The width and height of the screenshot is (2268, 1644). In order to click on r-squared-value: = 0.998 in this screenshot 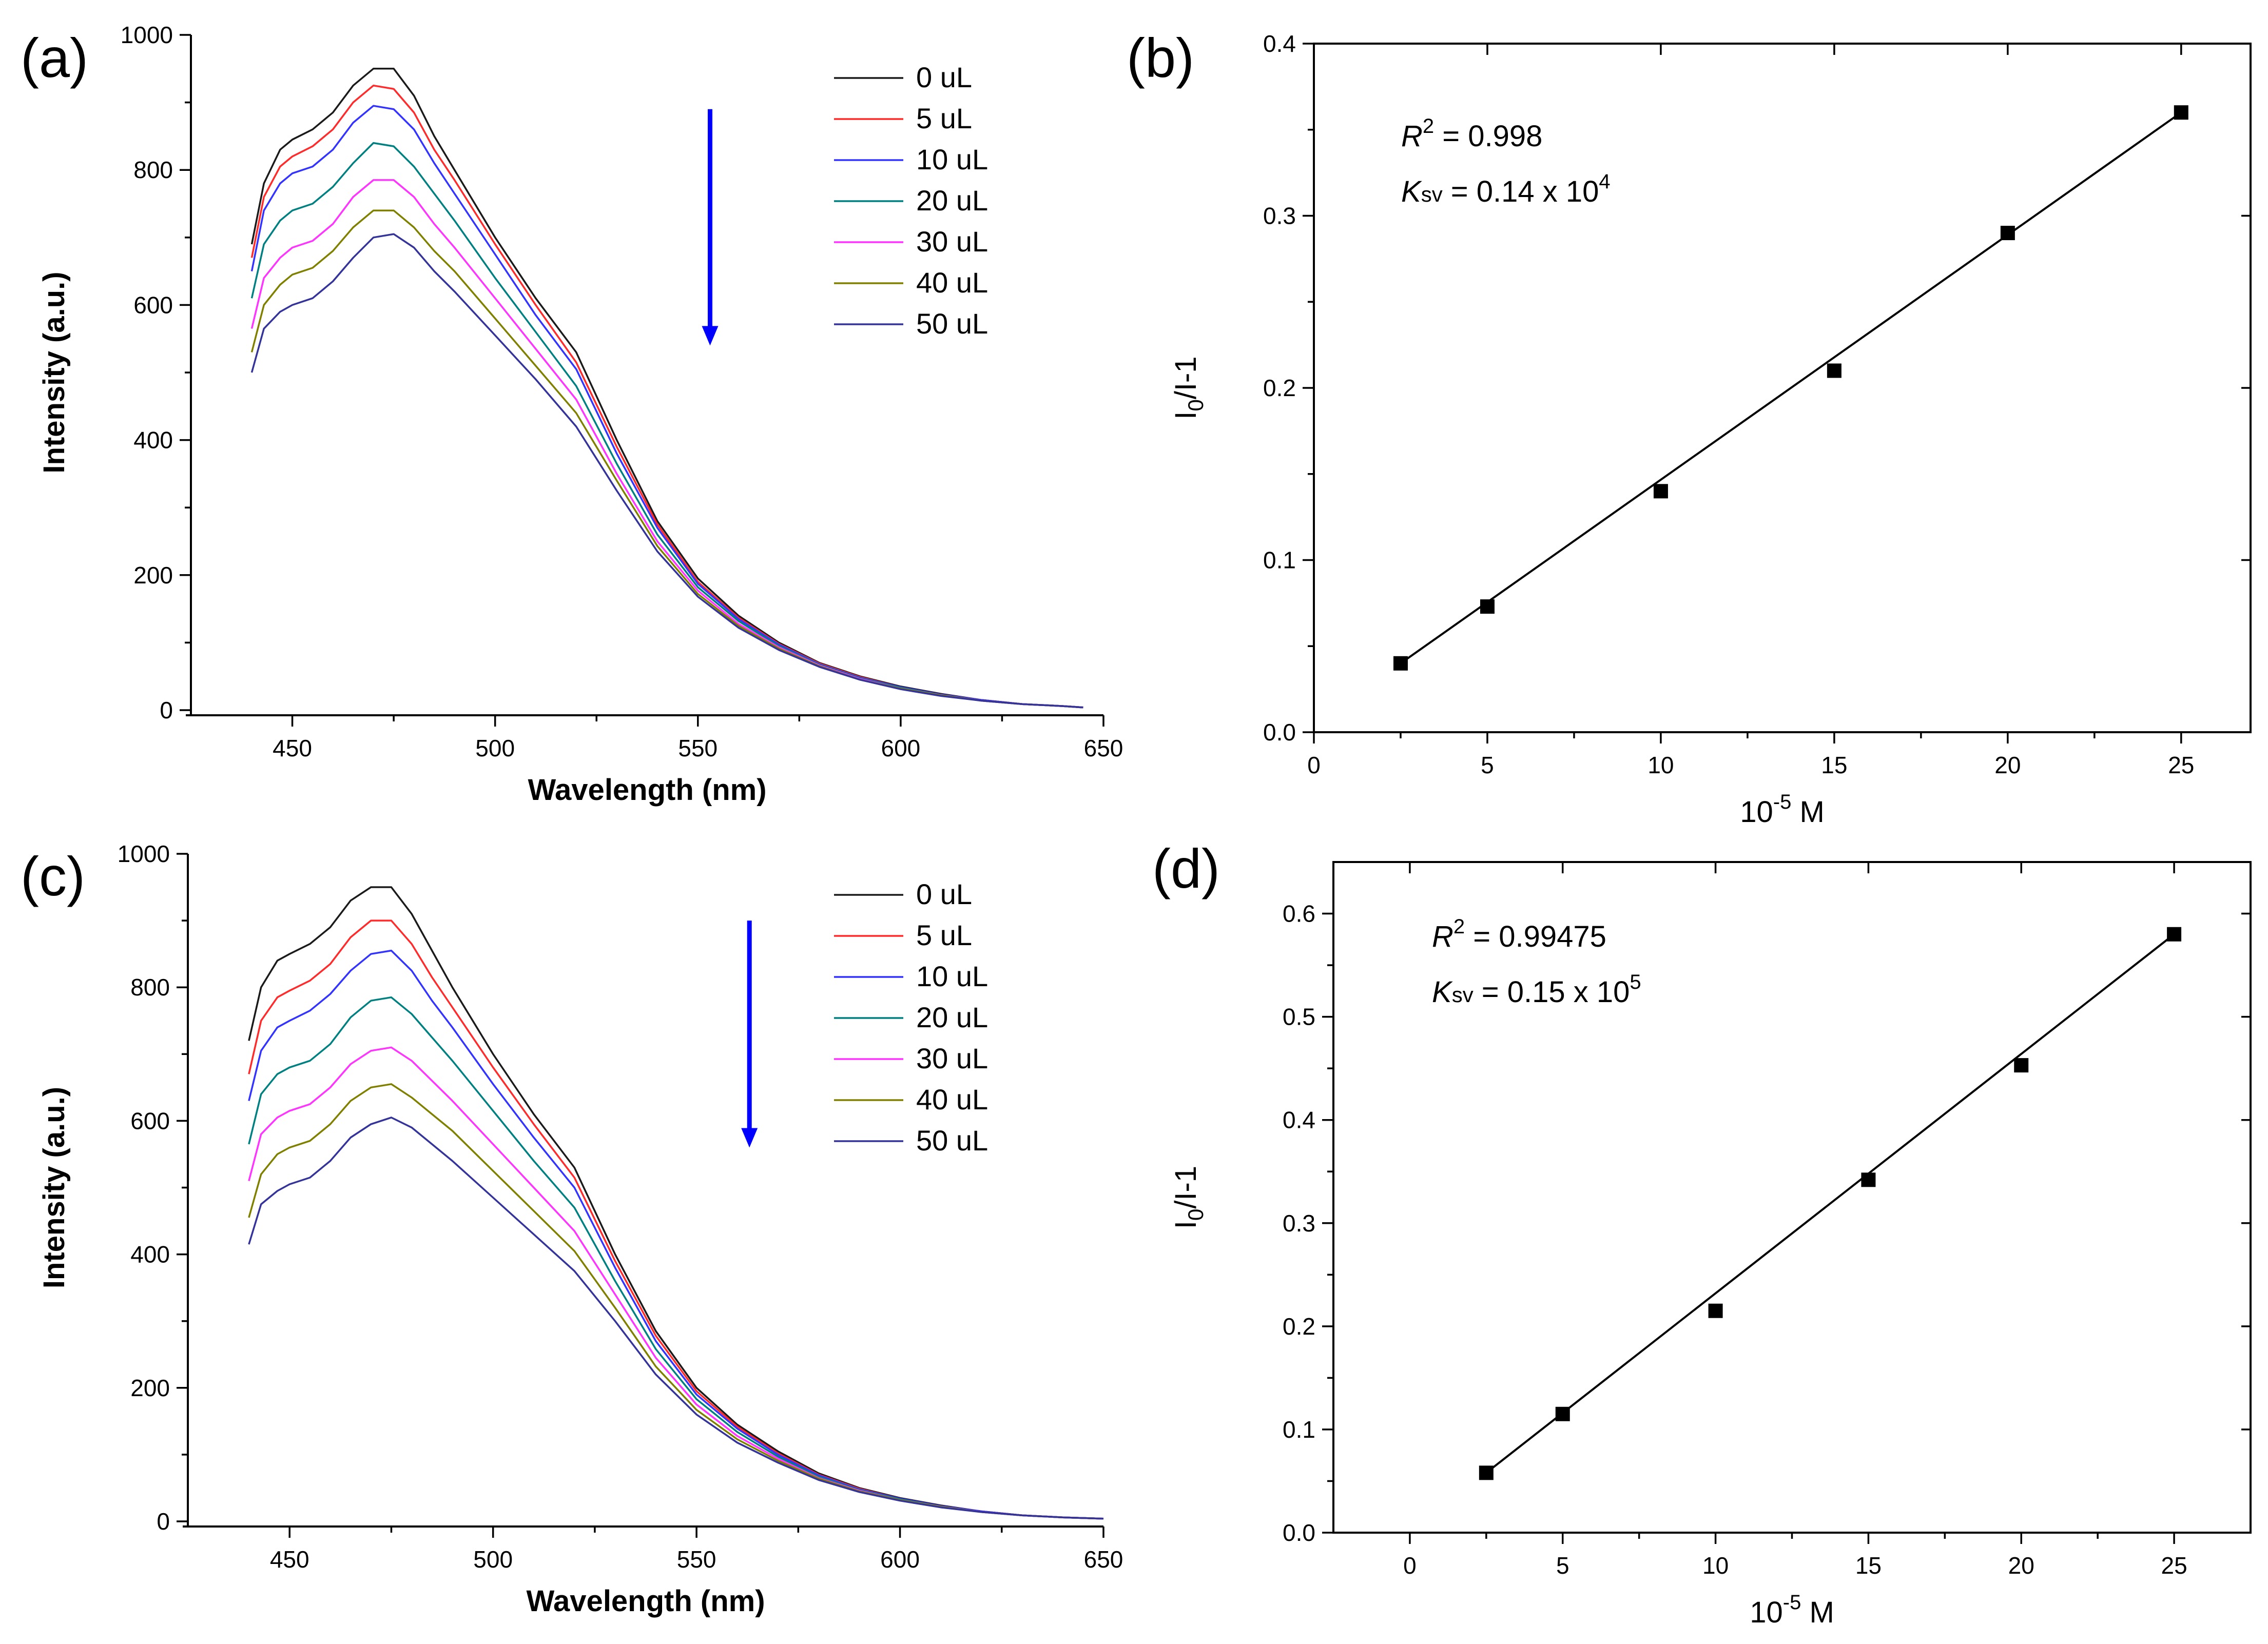, I will do `click(1488, 136)`.